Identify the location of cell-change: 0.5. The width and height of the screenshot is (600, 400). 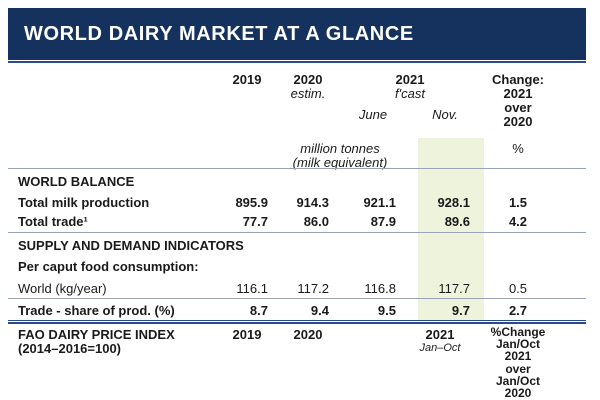
(518, 288).